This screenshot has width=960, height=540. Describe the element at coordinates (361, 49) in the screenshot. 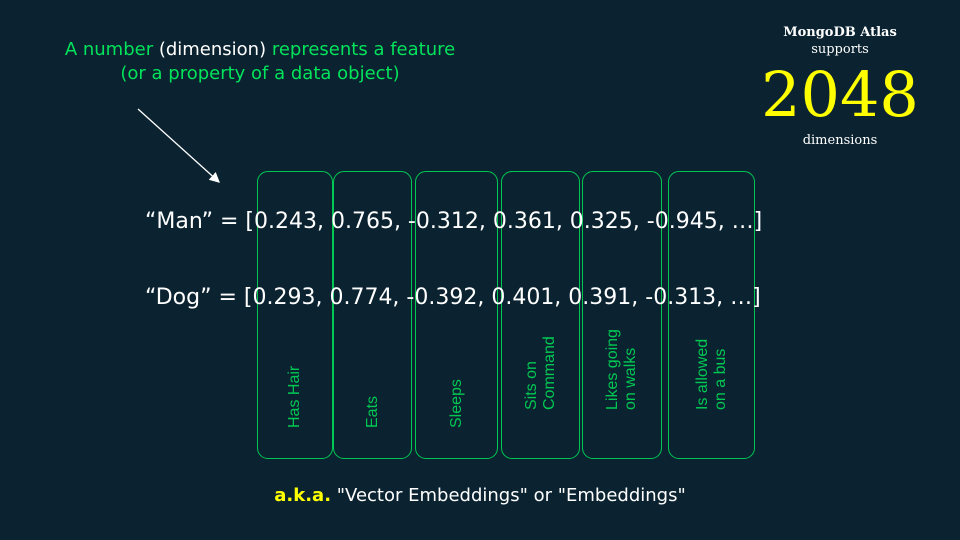

I see `annotation-part-3: represents a feature` at that location.